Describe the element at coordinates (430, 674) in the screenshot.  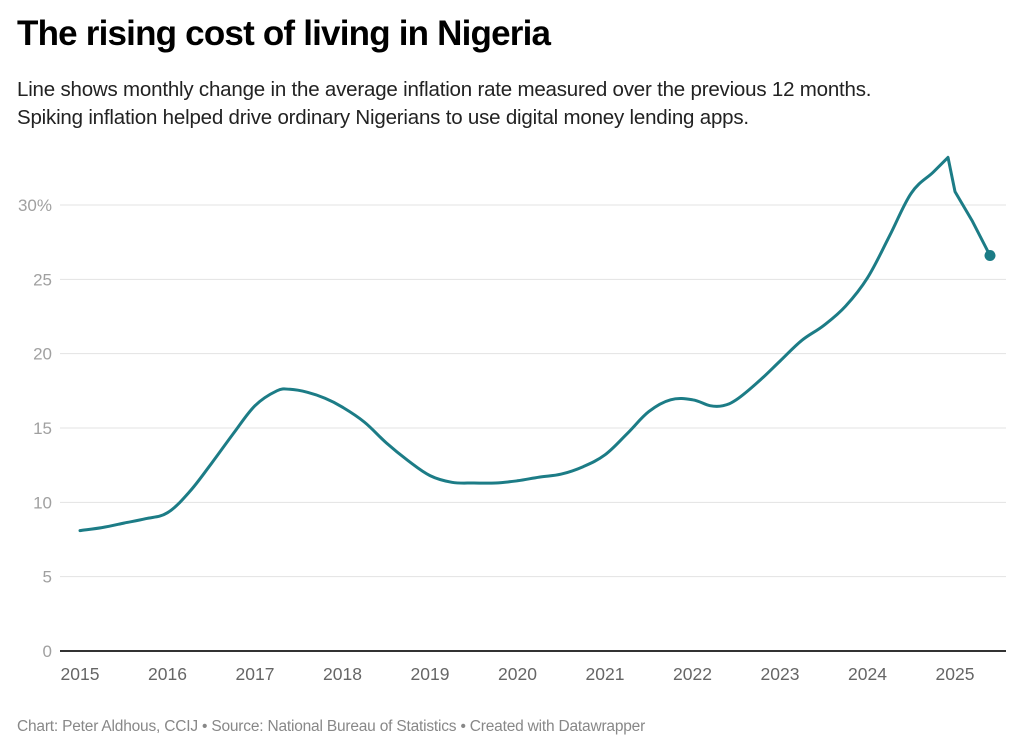
I see `x-tick-label: 2019` at that location.